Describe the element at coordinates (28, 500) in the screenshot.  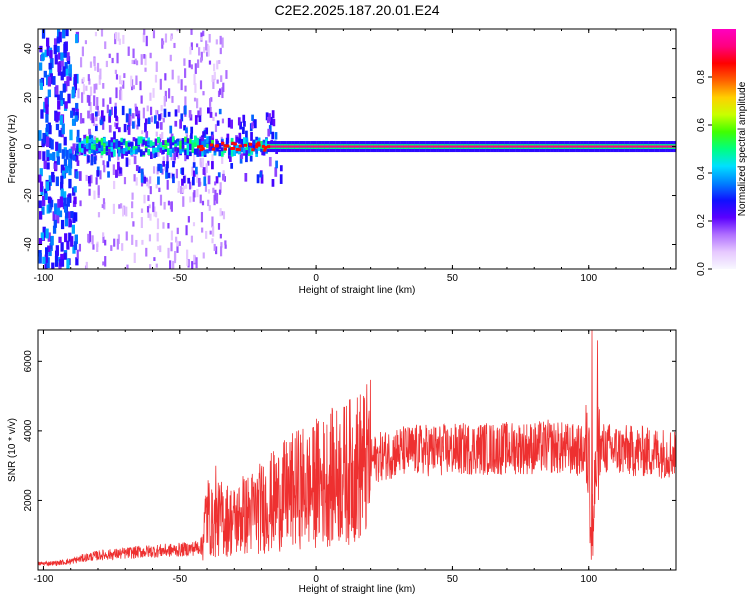
I see `snr-y-tick-label: 2000` at that location.